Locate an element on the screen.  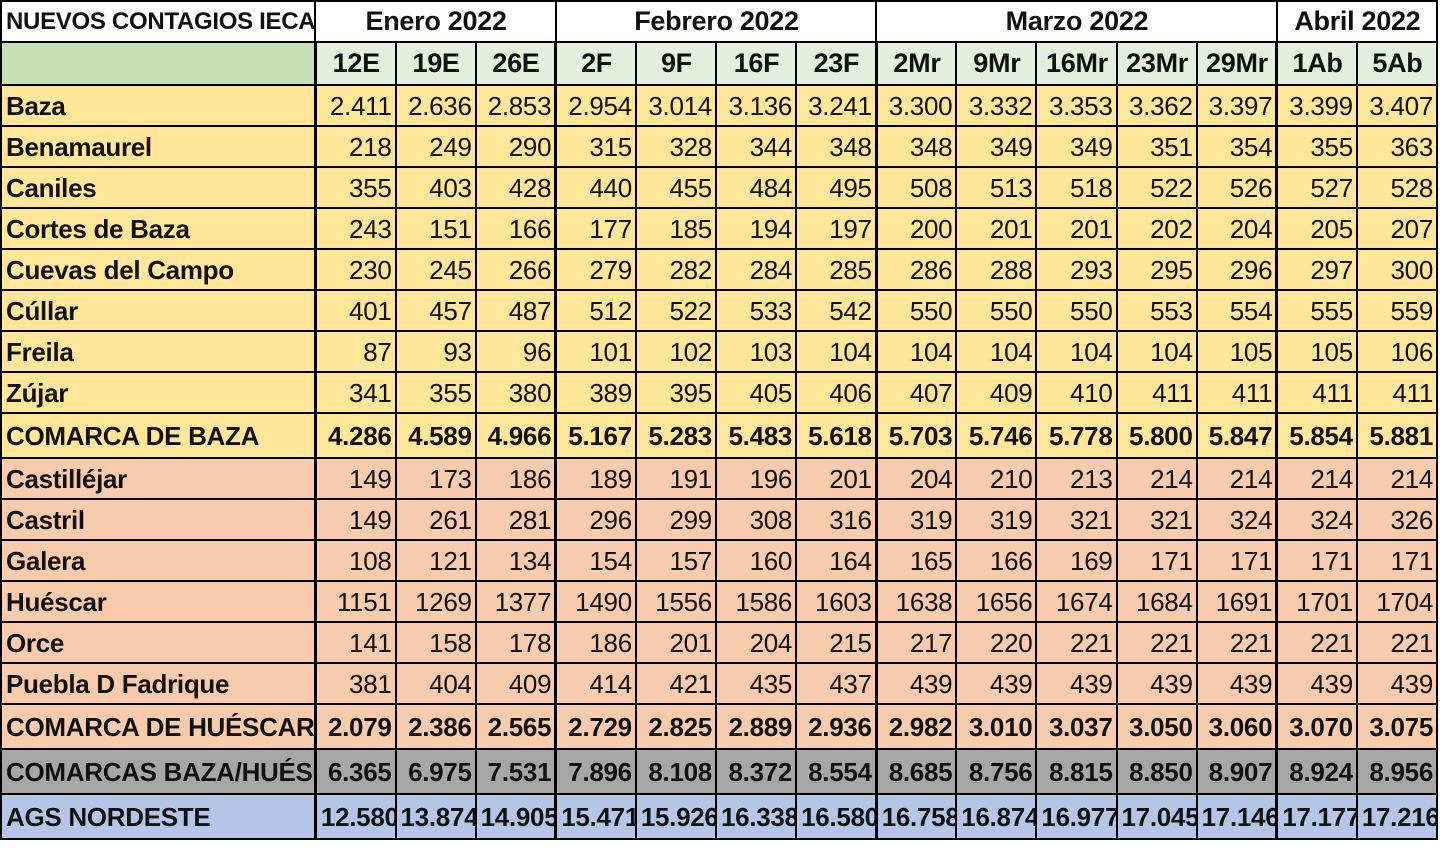
value-cell: 395 is located at coordinates (676, 392).